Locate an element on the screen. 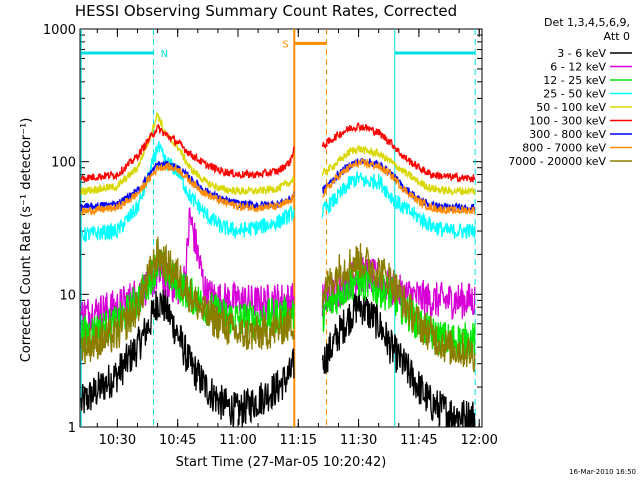  x-tick-label: 11:15 is located at coordinates (298, 440).